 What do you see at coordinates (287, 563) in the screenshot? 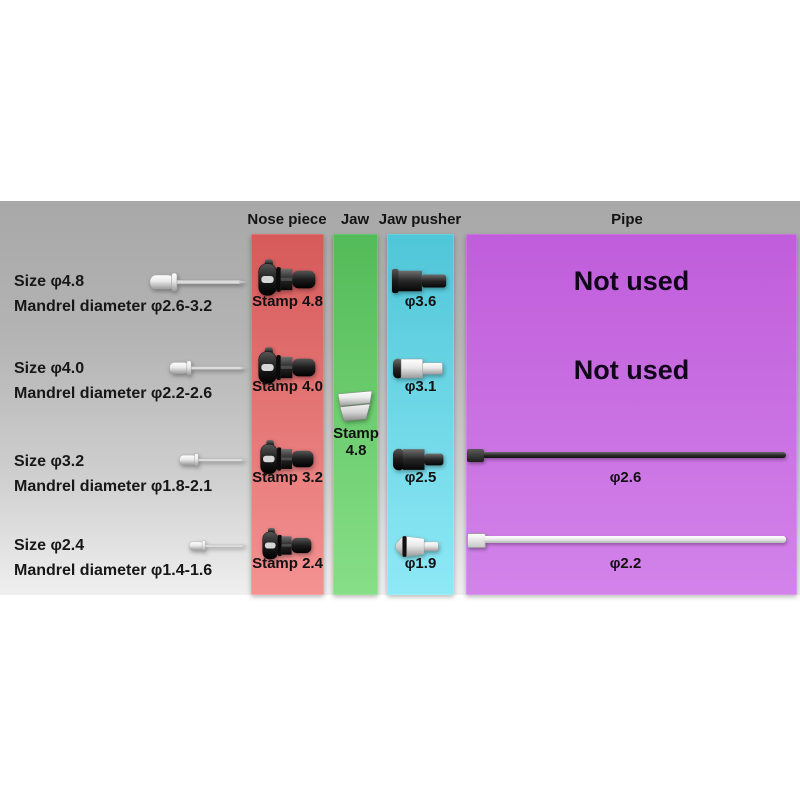
I see `nose-piece-label: Stamp 2.4` at bounding box center [287, 563].